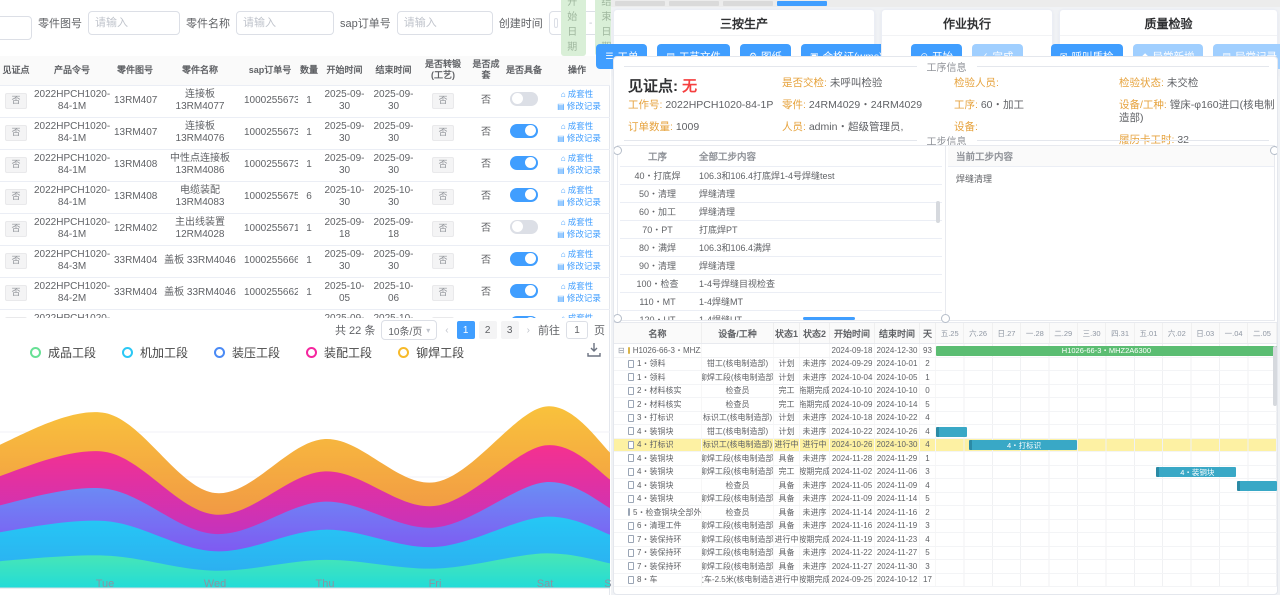 This screenshot has height=595, width=1280. I want to click on download-chart-icon, so click(594, 350).